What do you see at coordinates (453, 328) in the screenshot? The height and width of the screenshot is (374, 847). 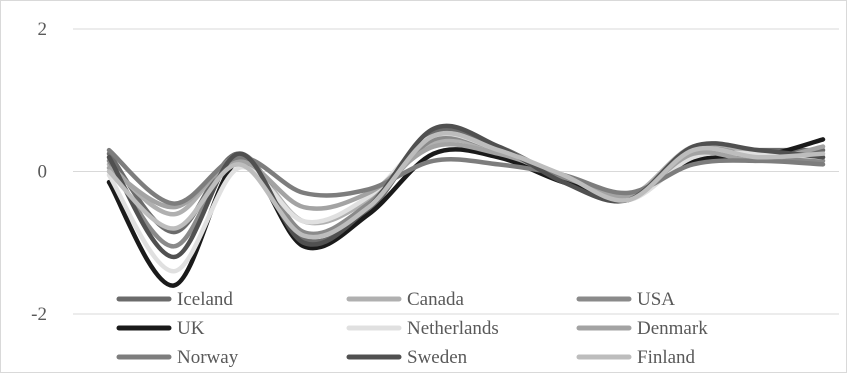 I see `legend-label-netherlands: Netherlands` at bounding box center [453, 328].